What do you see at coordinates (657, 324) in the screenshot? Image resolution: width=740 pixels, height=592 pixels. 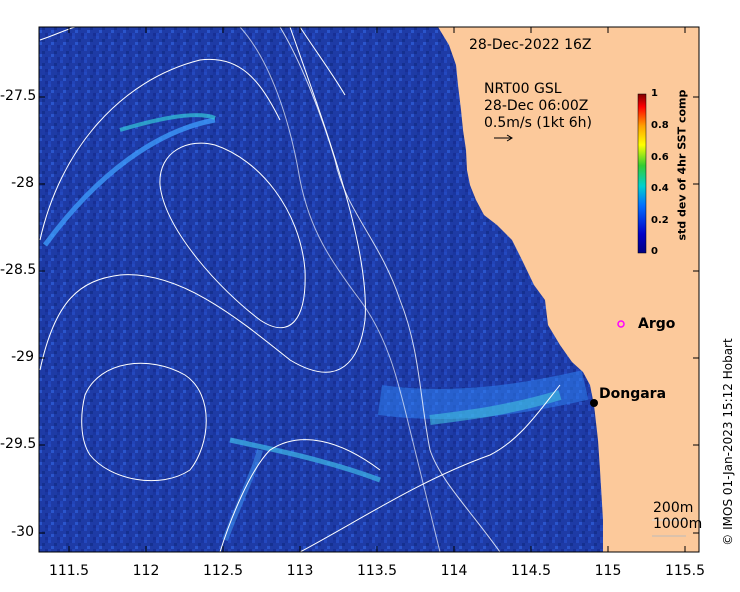 I see `argo-label: Argo` at bounding box center [657, 324].